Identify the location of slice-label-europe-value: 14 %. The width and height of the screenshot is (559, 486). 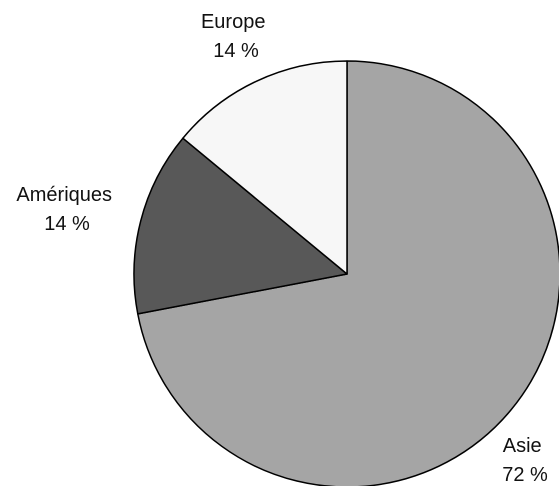
(236, 51).